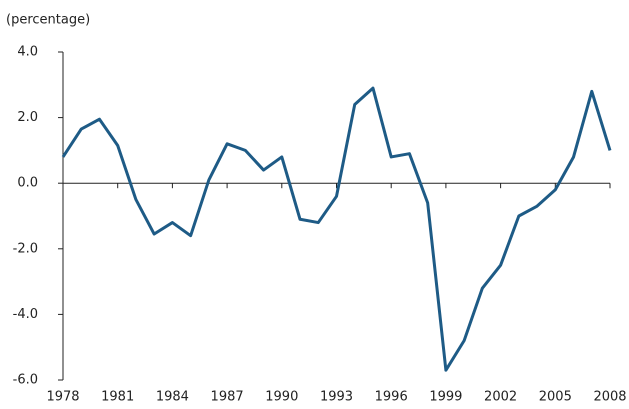 This screenshot has height=409, width=629. What do you see at coordinates (445, 397) in the screenshot?
I see `x-tick-label: 1999` at bounding box center [445, 397].